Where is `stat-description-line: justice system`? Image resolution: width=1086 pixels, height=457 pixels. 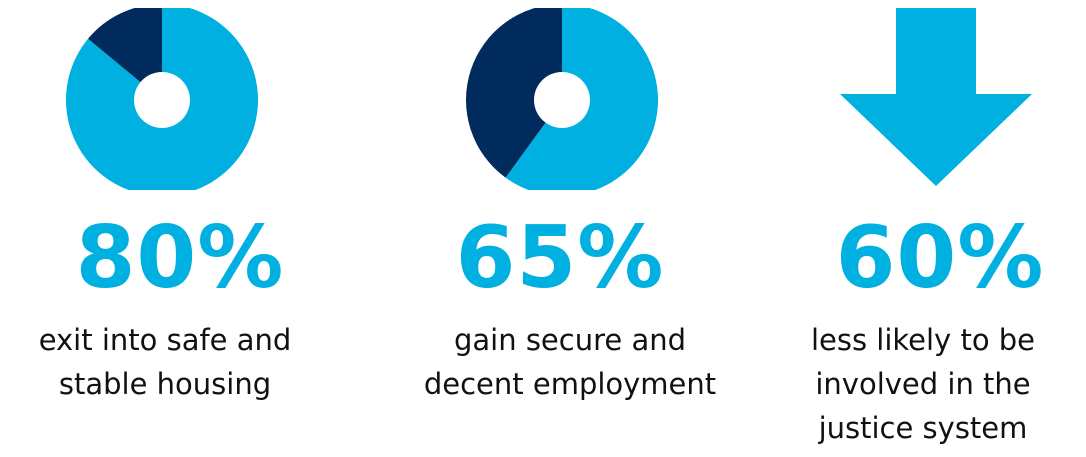 stat-description-line: justice system is located at coordinates (923, 428).